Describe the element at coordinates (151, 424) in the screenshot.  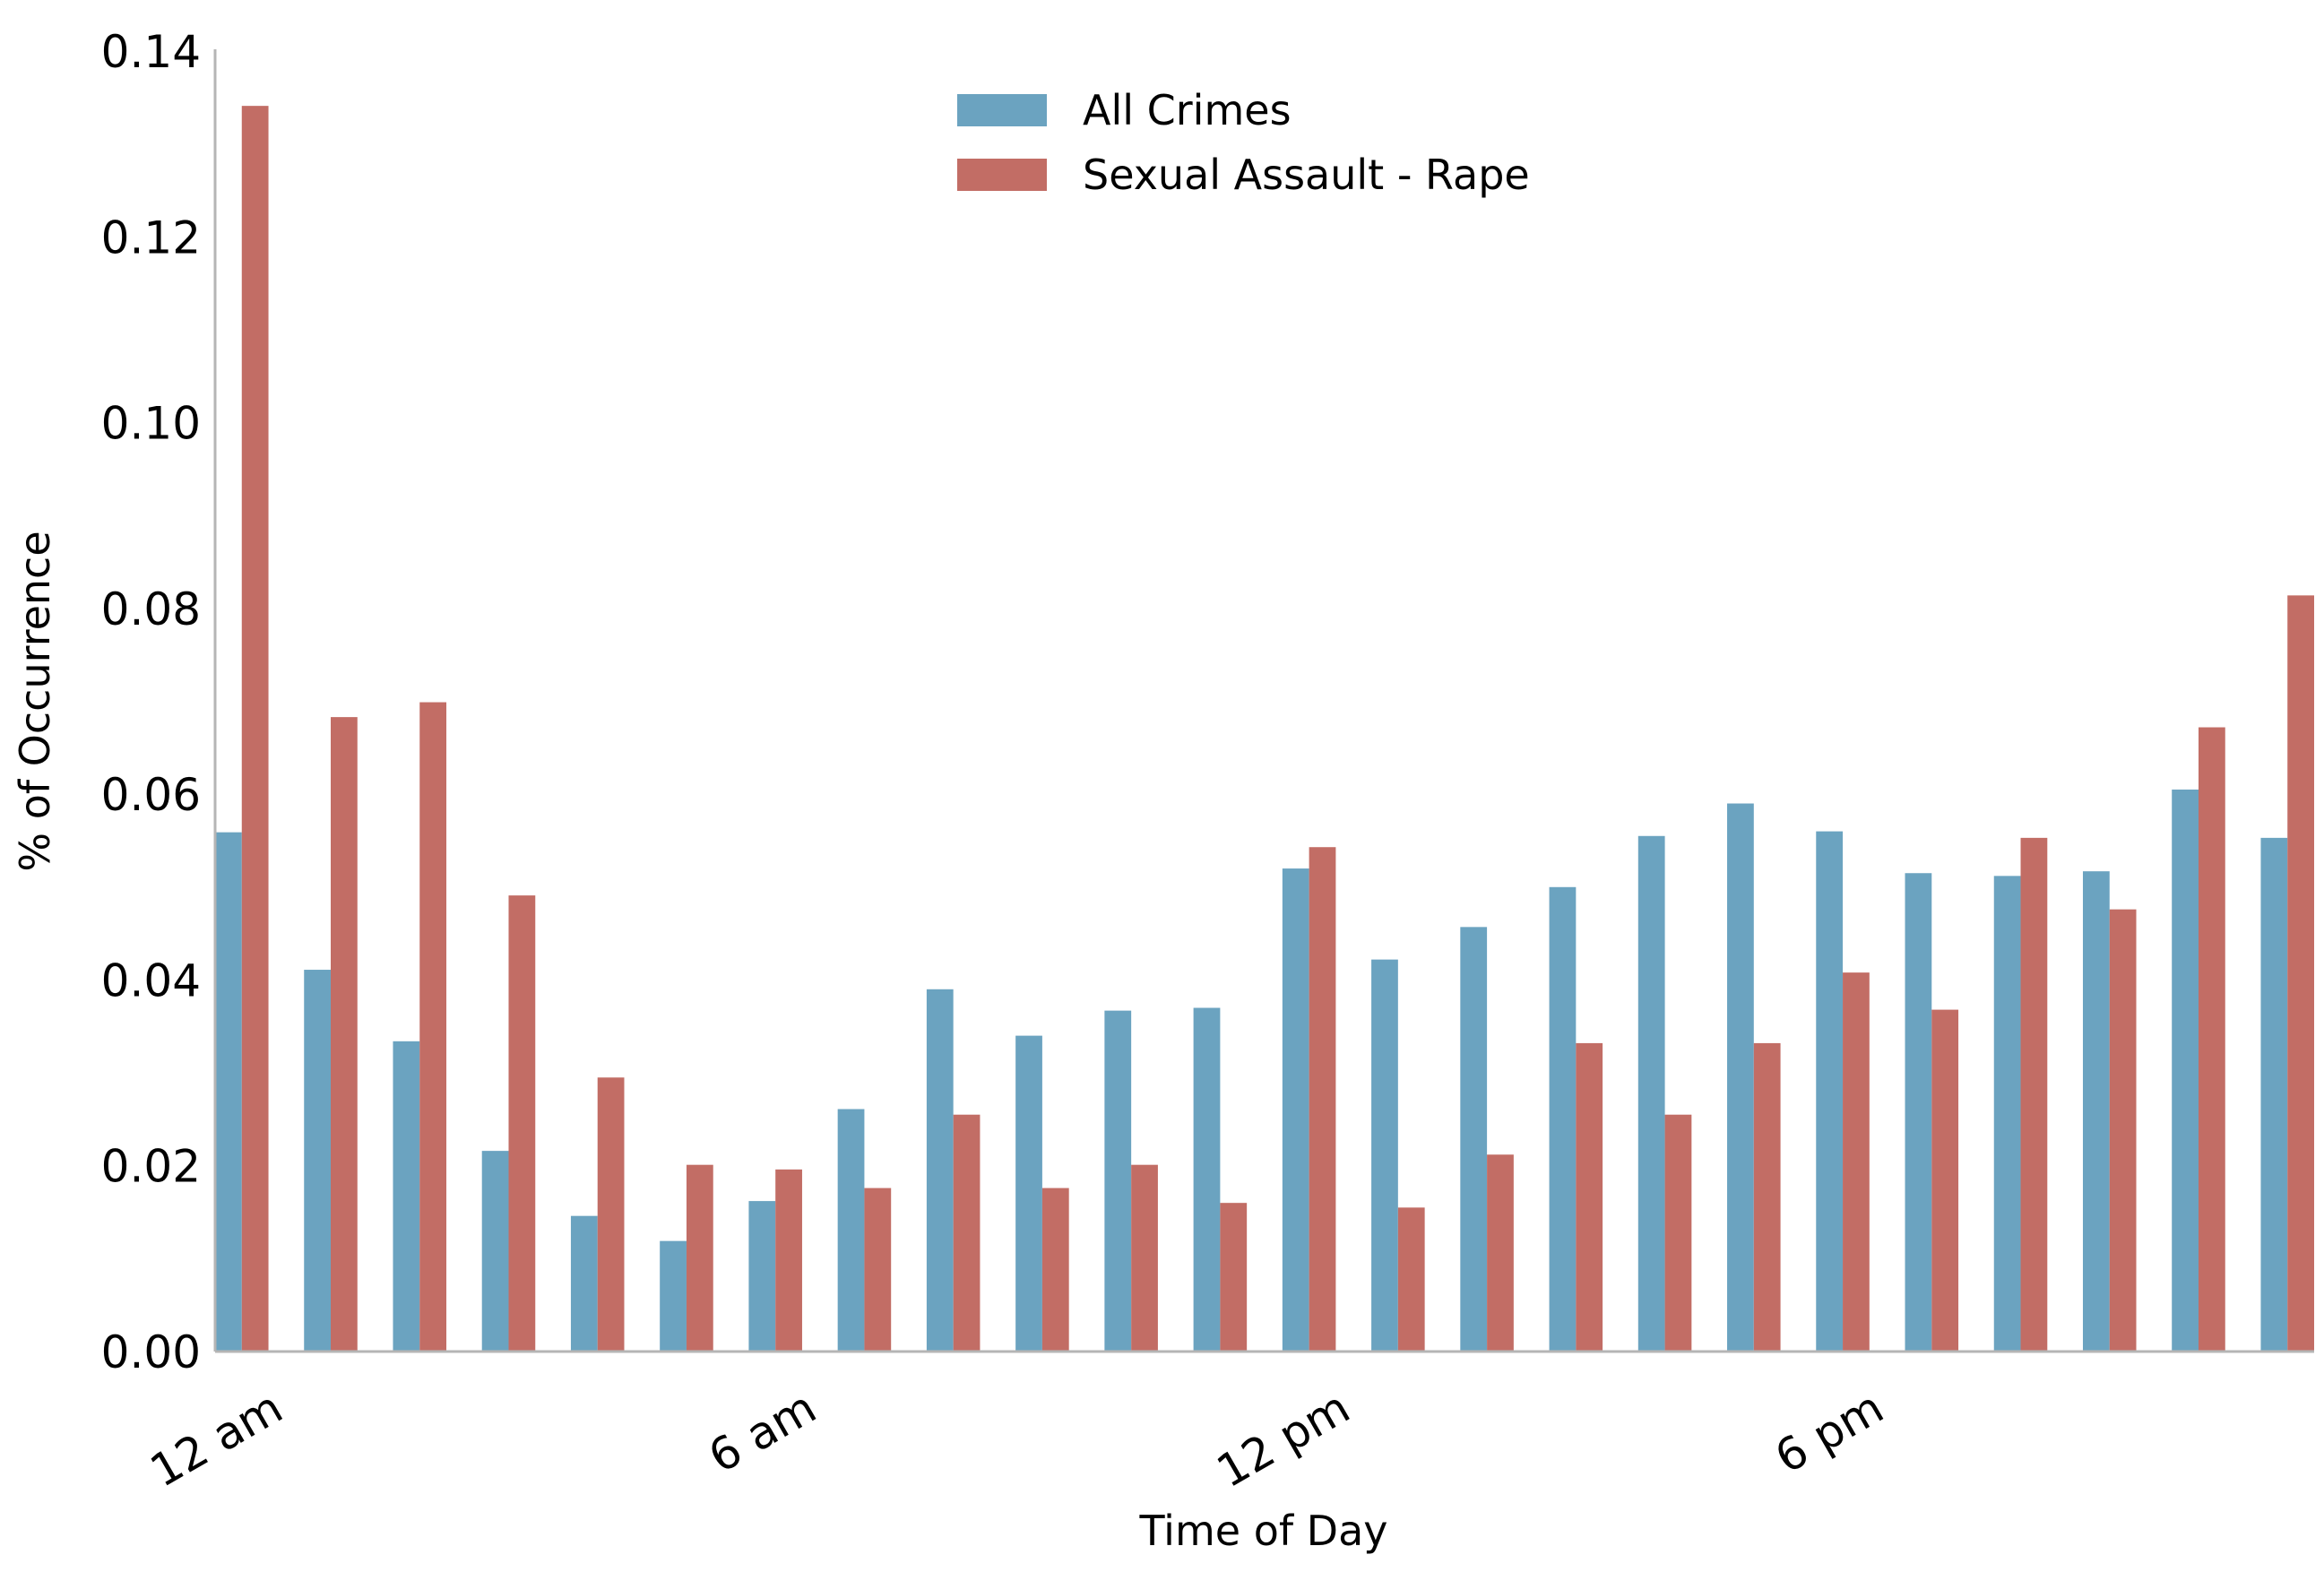
I see `y-tick-label: 0.10` at that location.